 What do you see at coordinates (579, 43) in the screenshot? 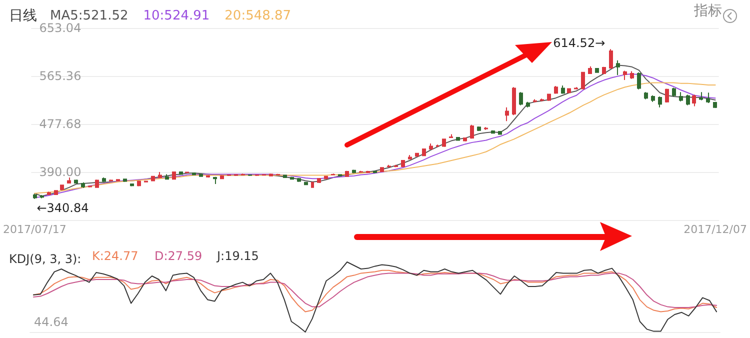
I see `annotation: 614.52→` at bounding box center [579, 43].